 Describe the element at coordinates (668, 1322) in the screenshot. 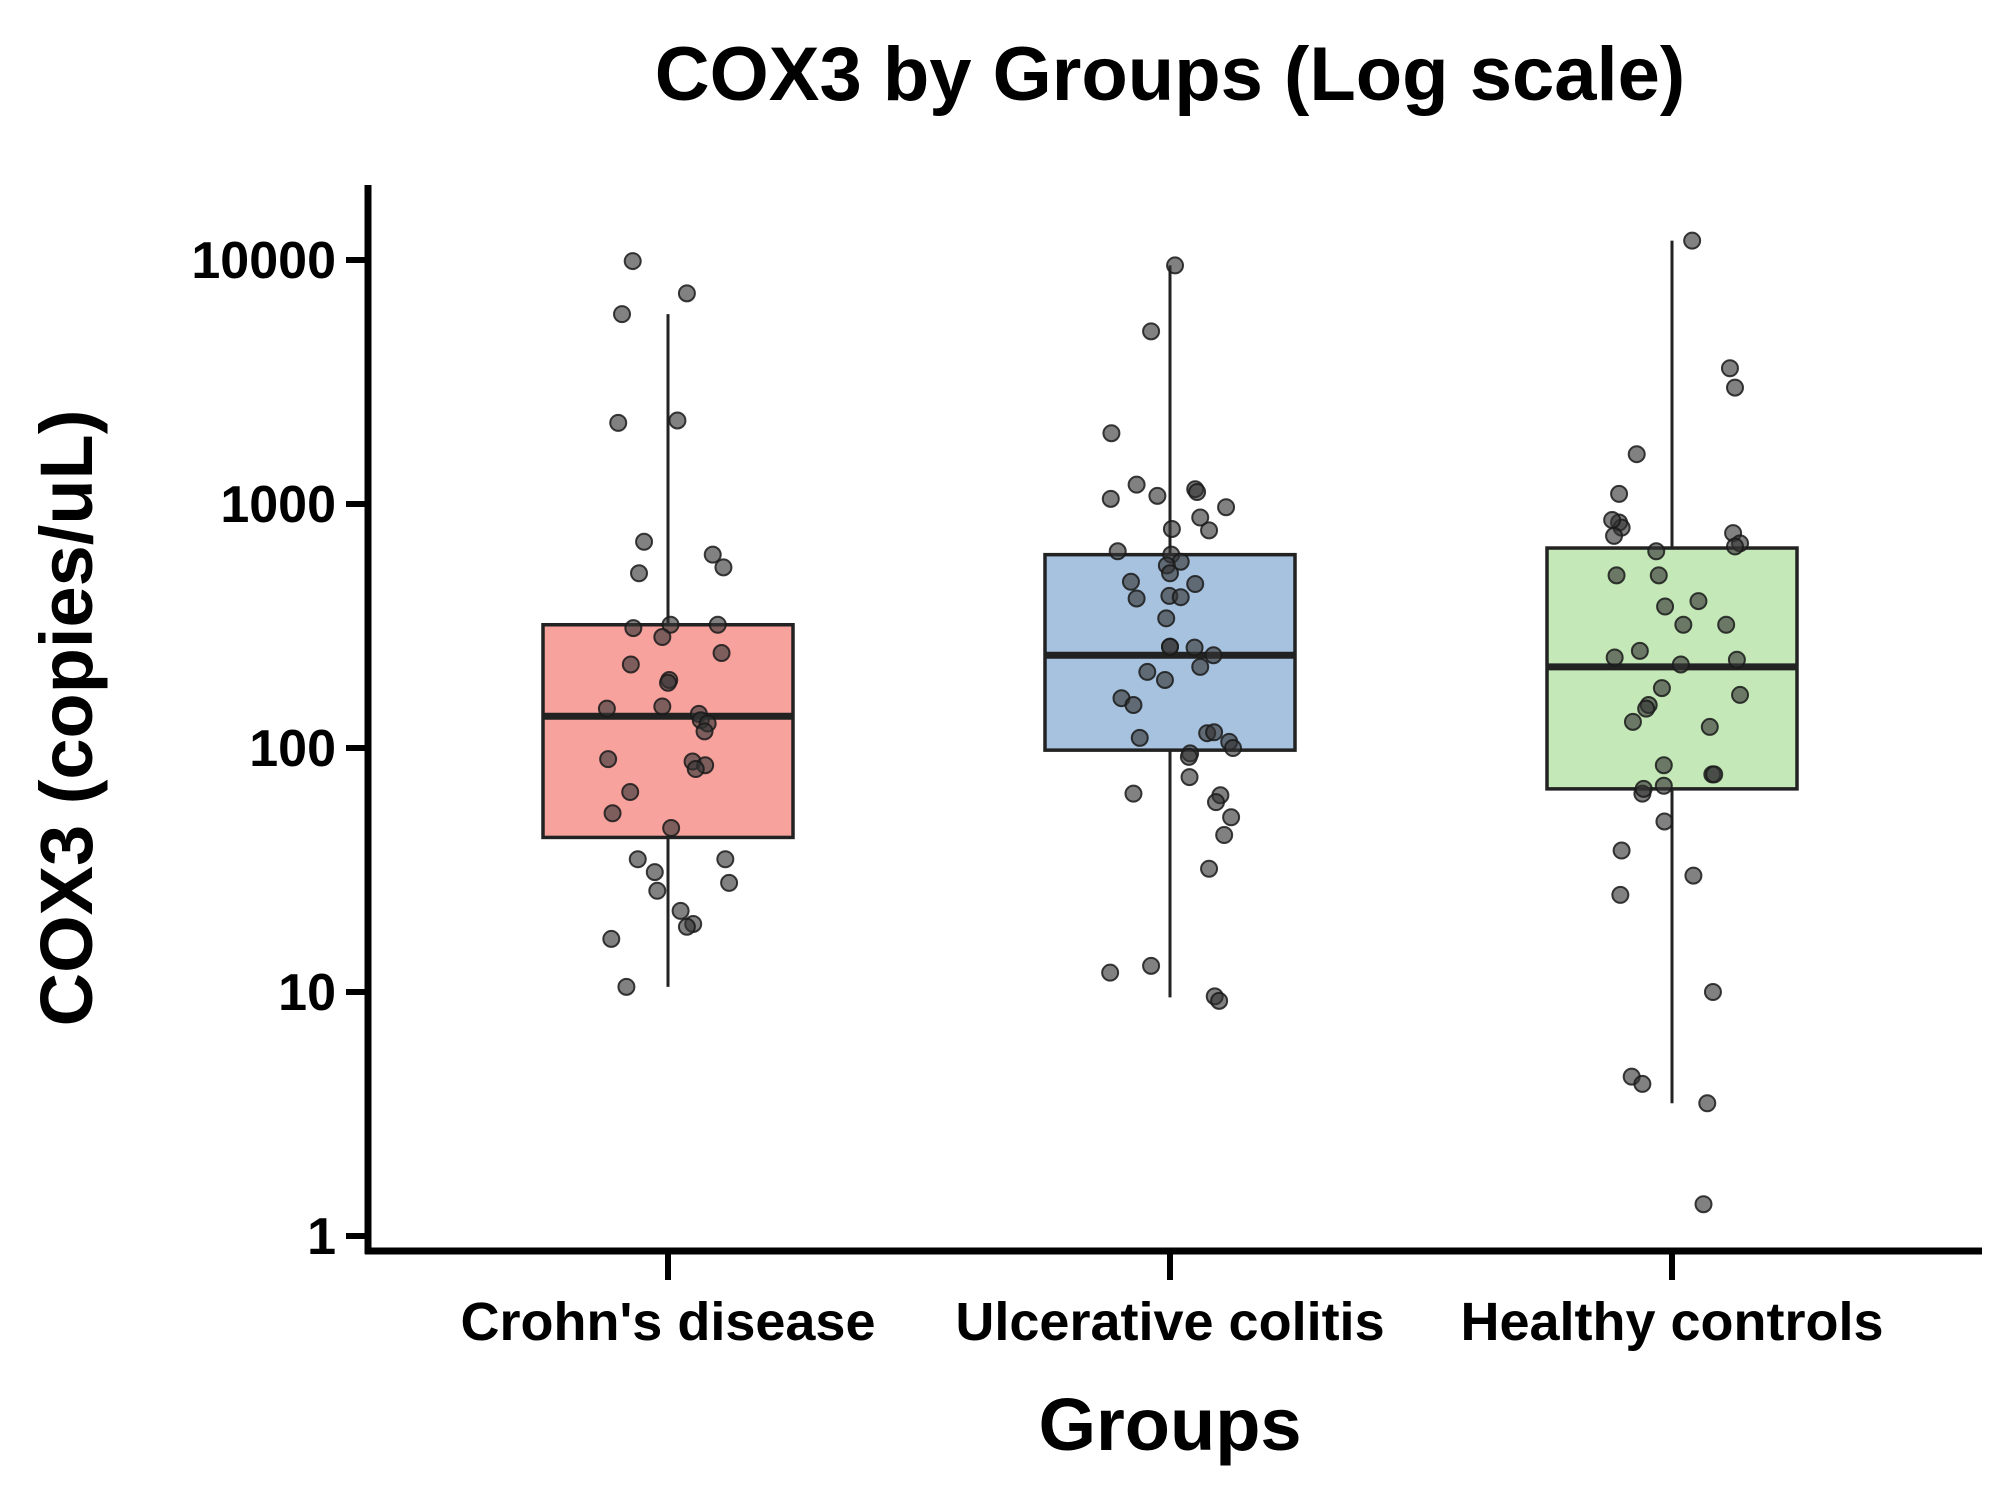

I see `x-tick-label: Crohn's disease` at that location.